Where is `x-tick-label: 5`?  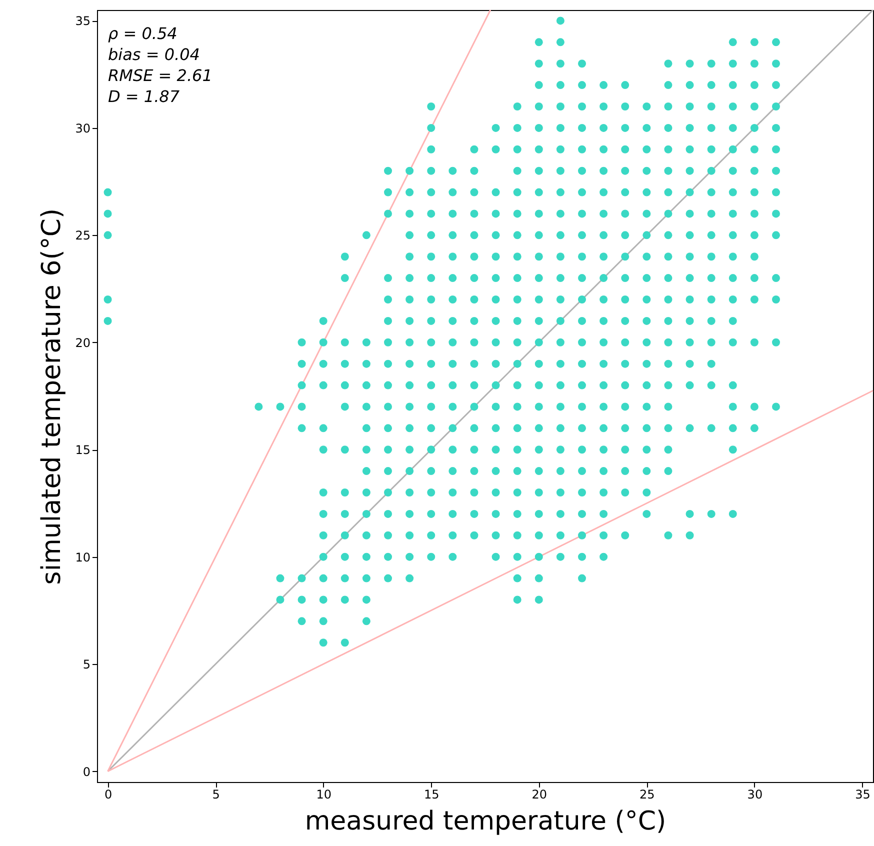
x-tick-label: 5 is located at coordinates (216, 795).